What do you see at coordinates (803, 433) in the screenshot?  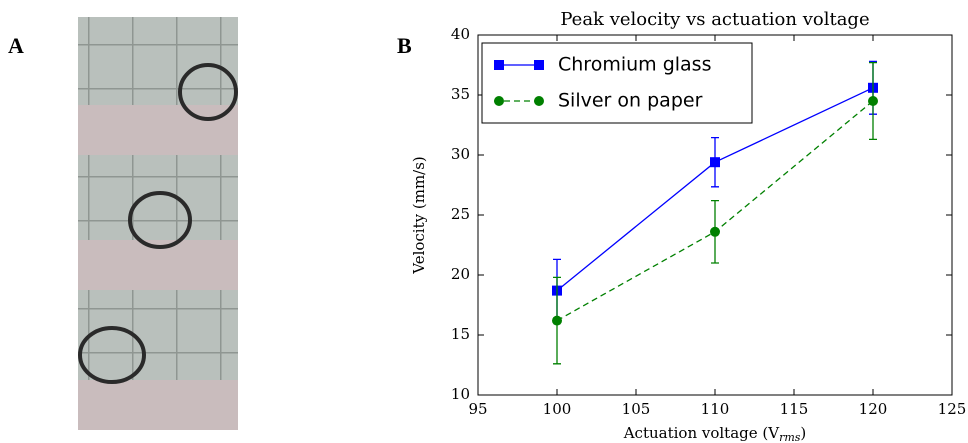 I see `x-axis-label-part: )` at bounding box center [803, 433].